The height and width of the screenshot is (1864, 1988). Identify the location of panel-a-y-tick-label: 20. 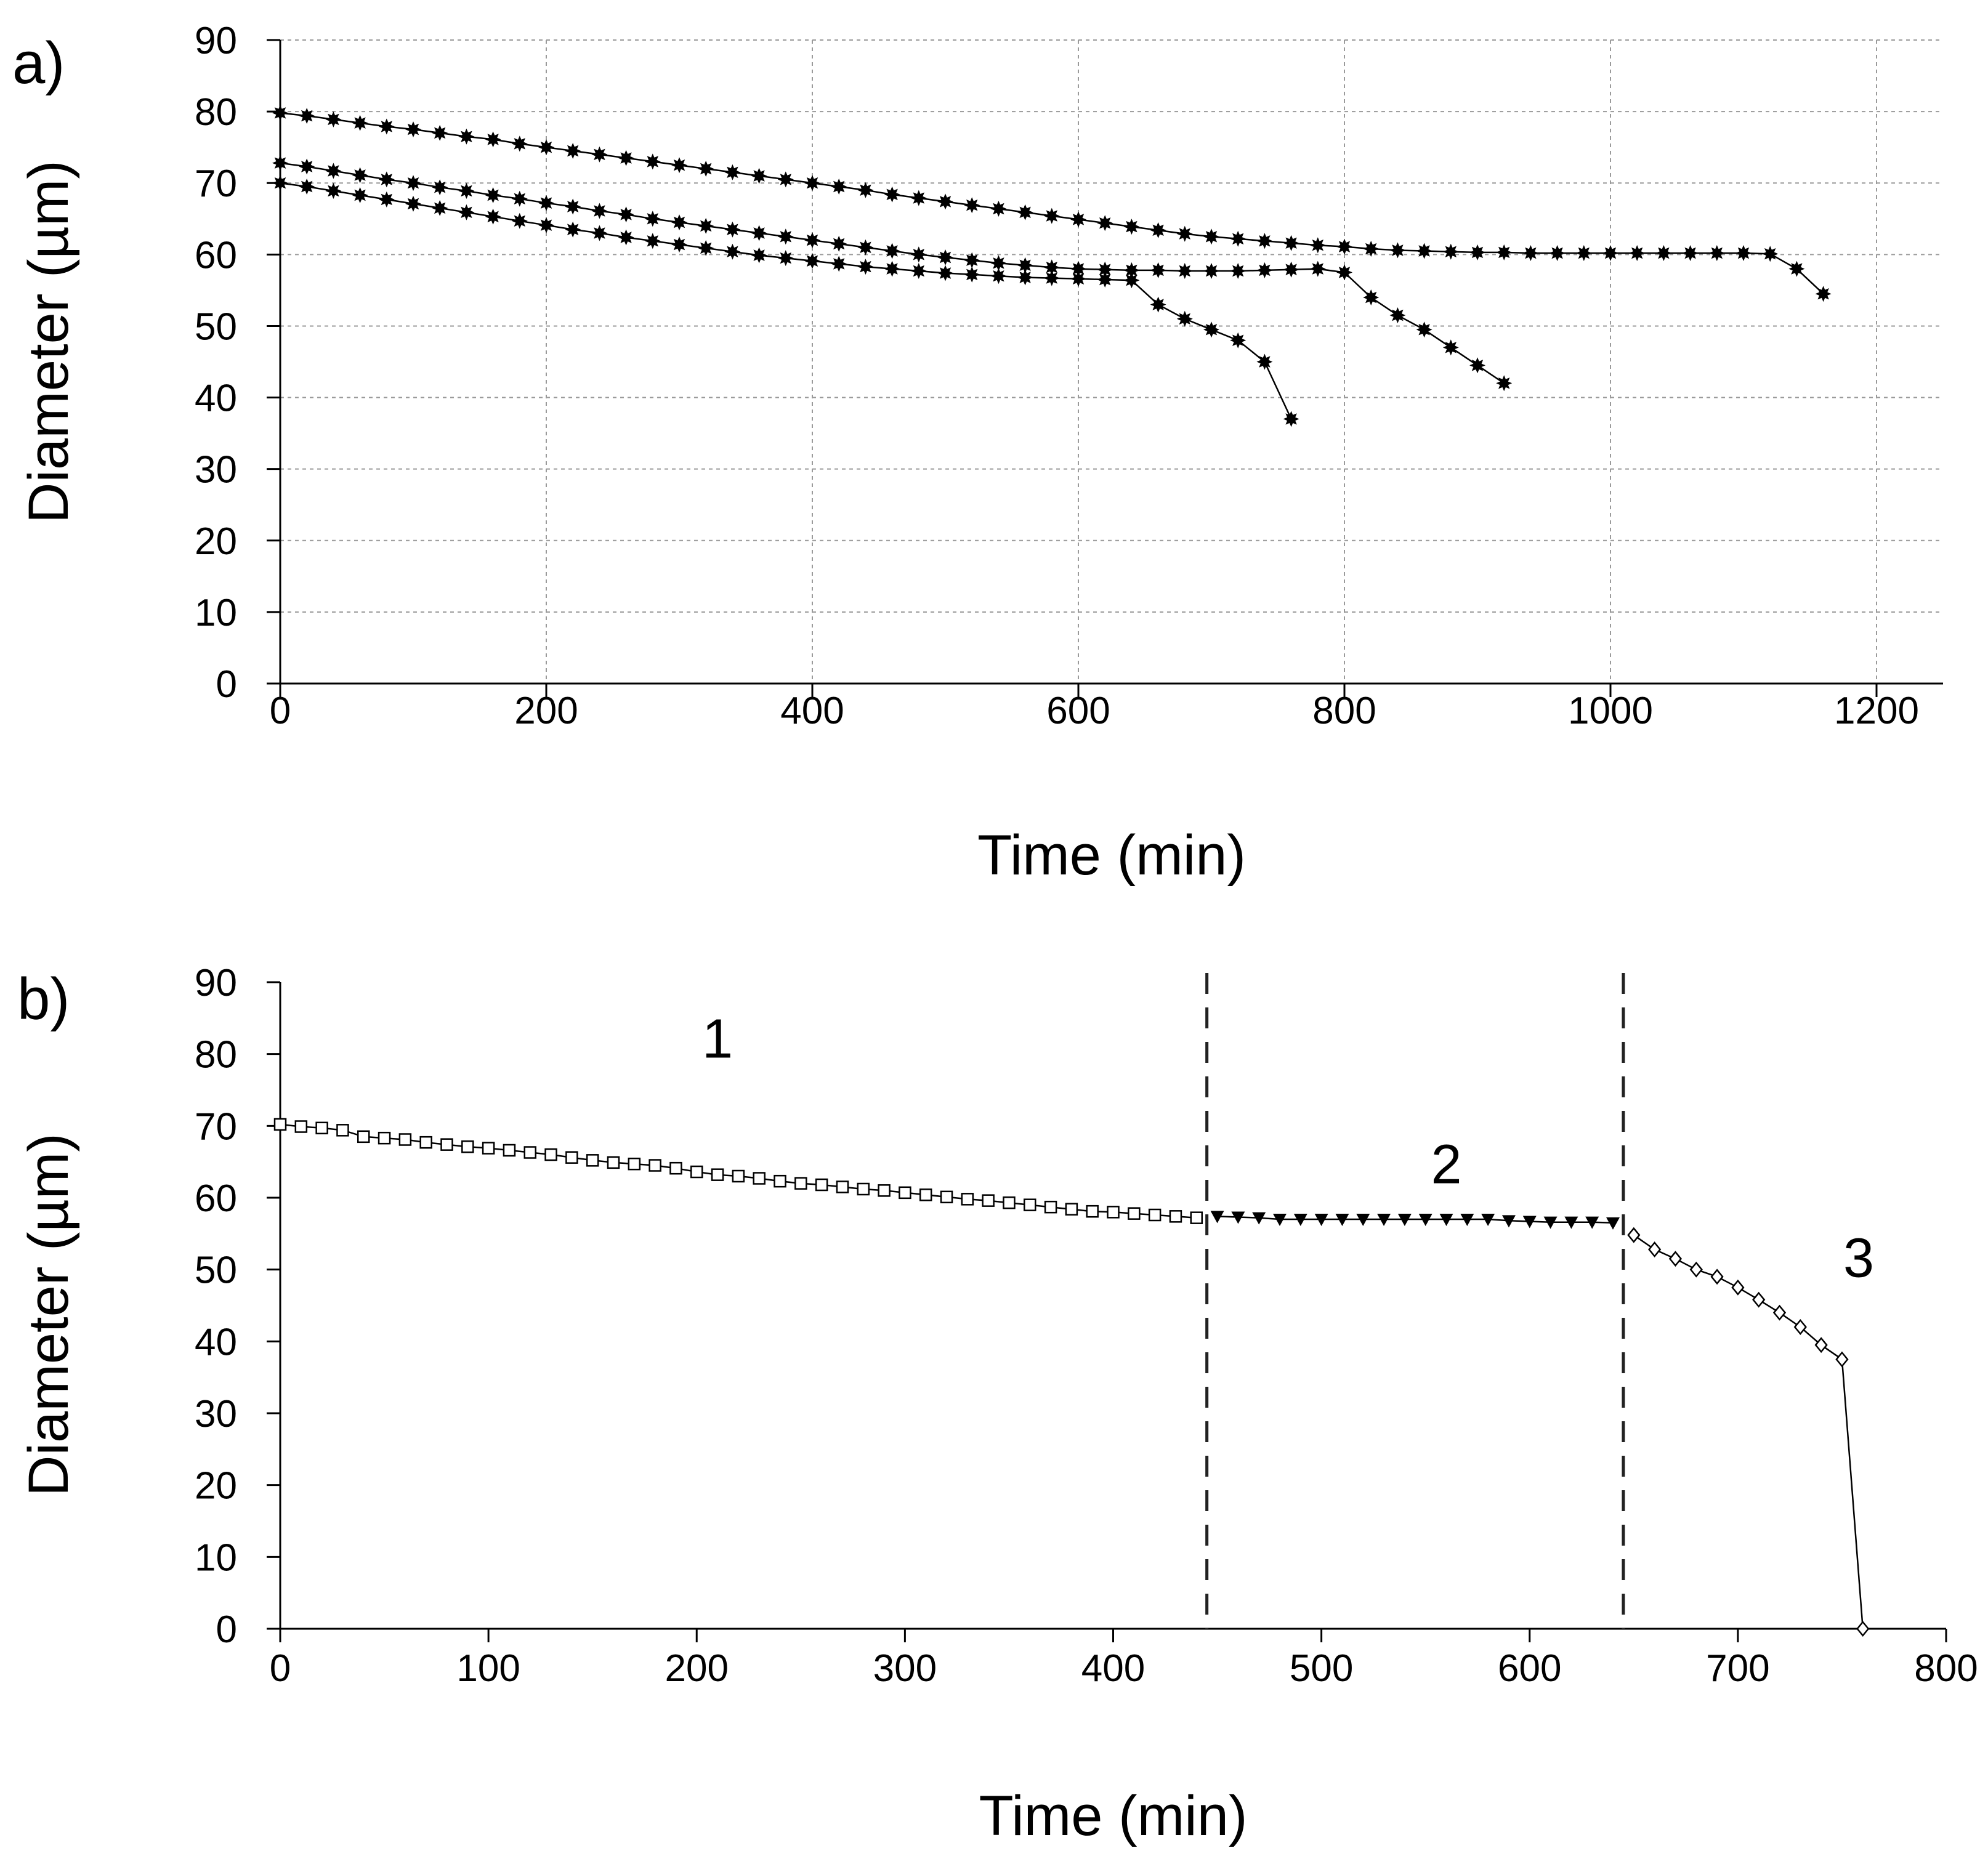
(216, 541).